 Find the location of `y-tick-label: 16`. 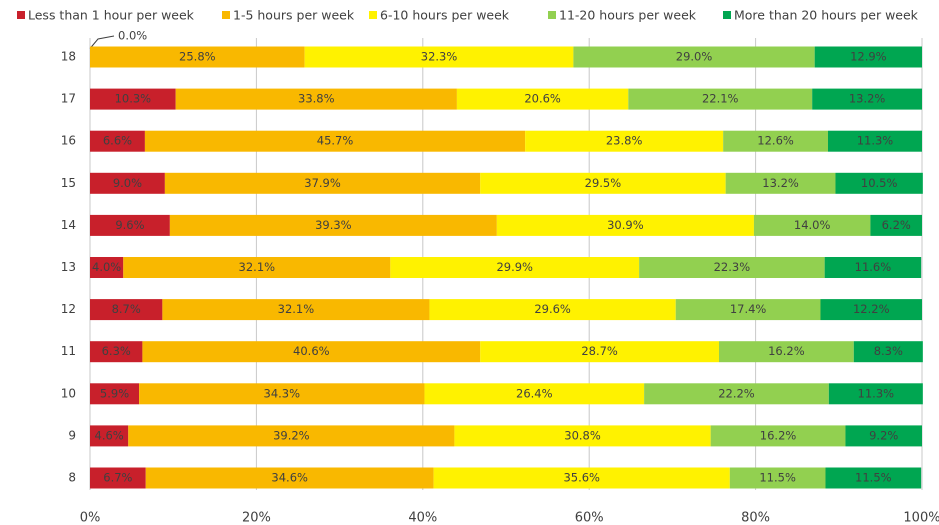

y-tick-label: 16 is located at coordinates (68, 141).